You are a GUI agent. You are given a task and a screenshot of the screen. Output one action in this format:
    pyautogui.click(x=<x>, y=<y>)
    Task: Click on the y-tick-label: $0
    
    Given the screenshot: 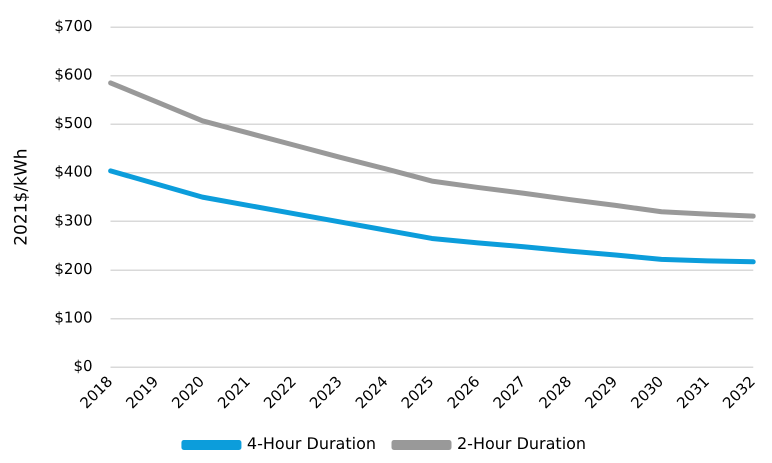 What is the action you would take?
    pyautogui.click(x=83, y=366)
    